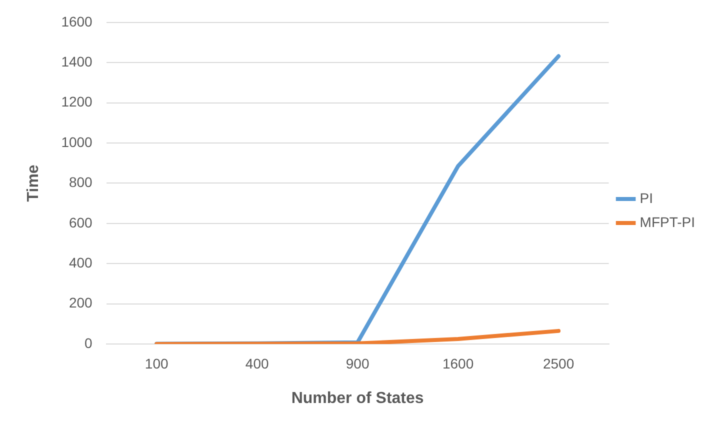 This screenshot has height=422, width=715. I want to click on y-tick-label: 1000, so click(77, 142).